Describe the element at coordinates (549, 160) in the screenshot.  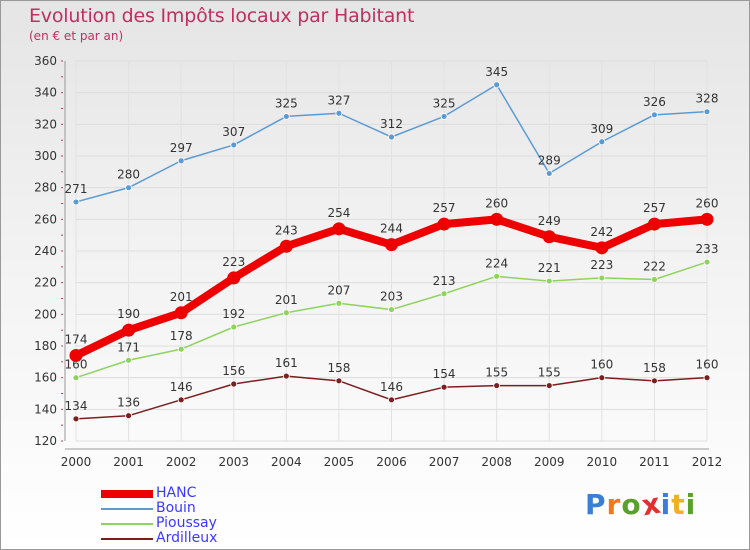
I see `data-label-bouin: 289` at that location.